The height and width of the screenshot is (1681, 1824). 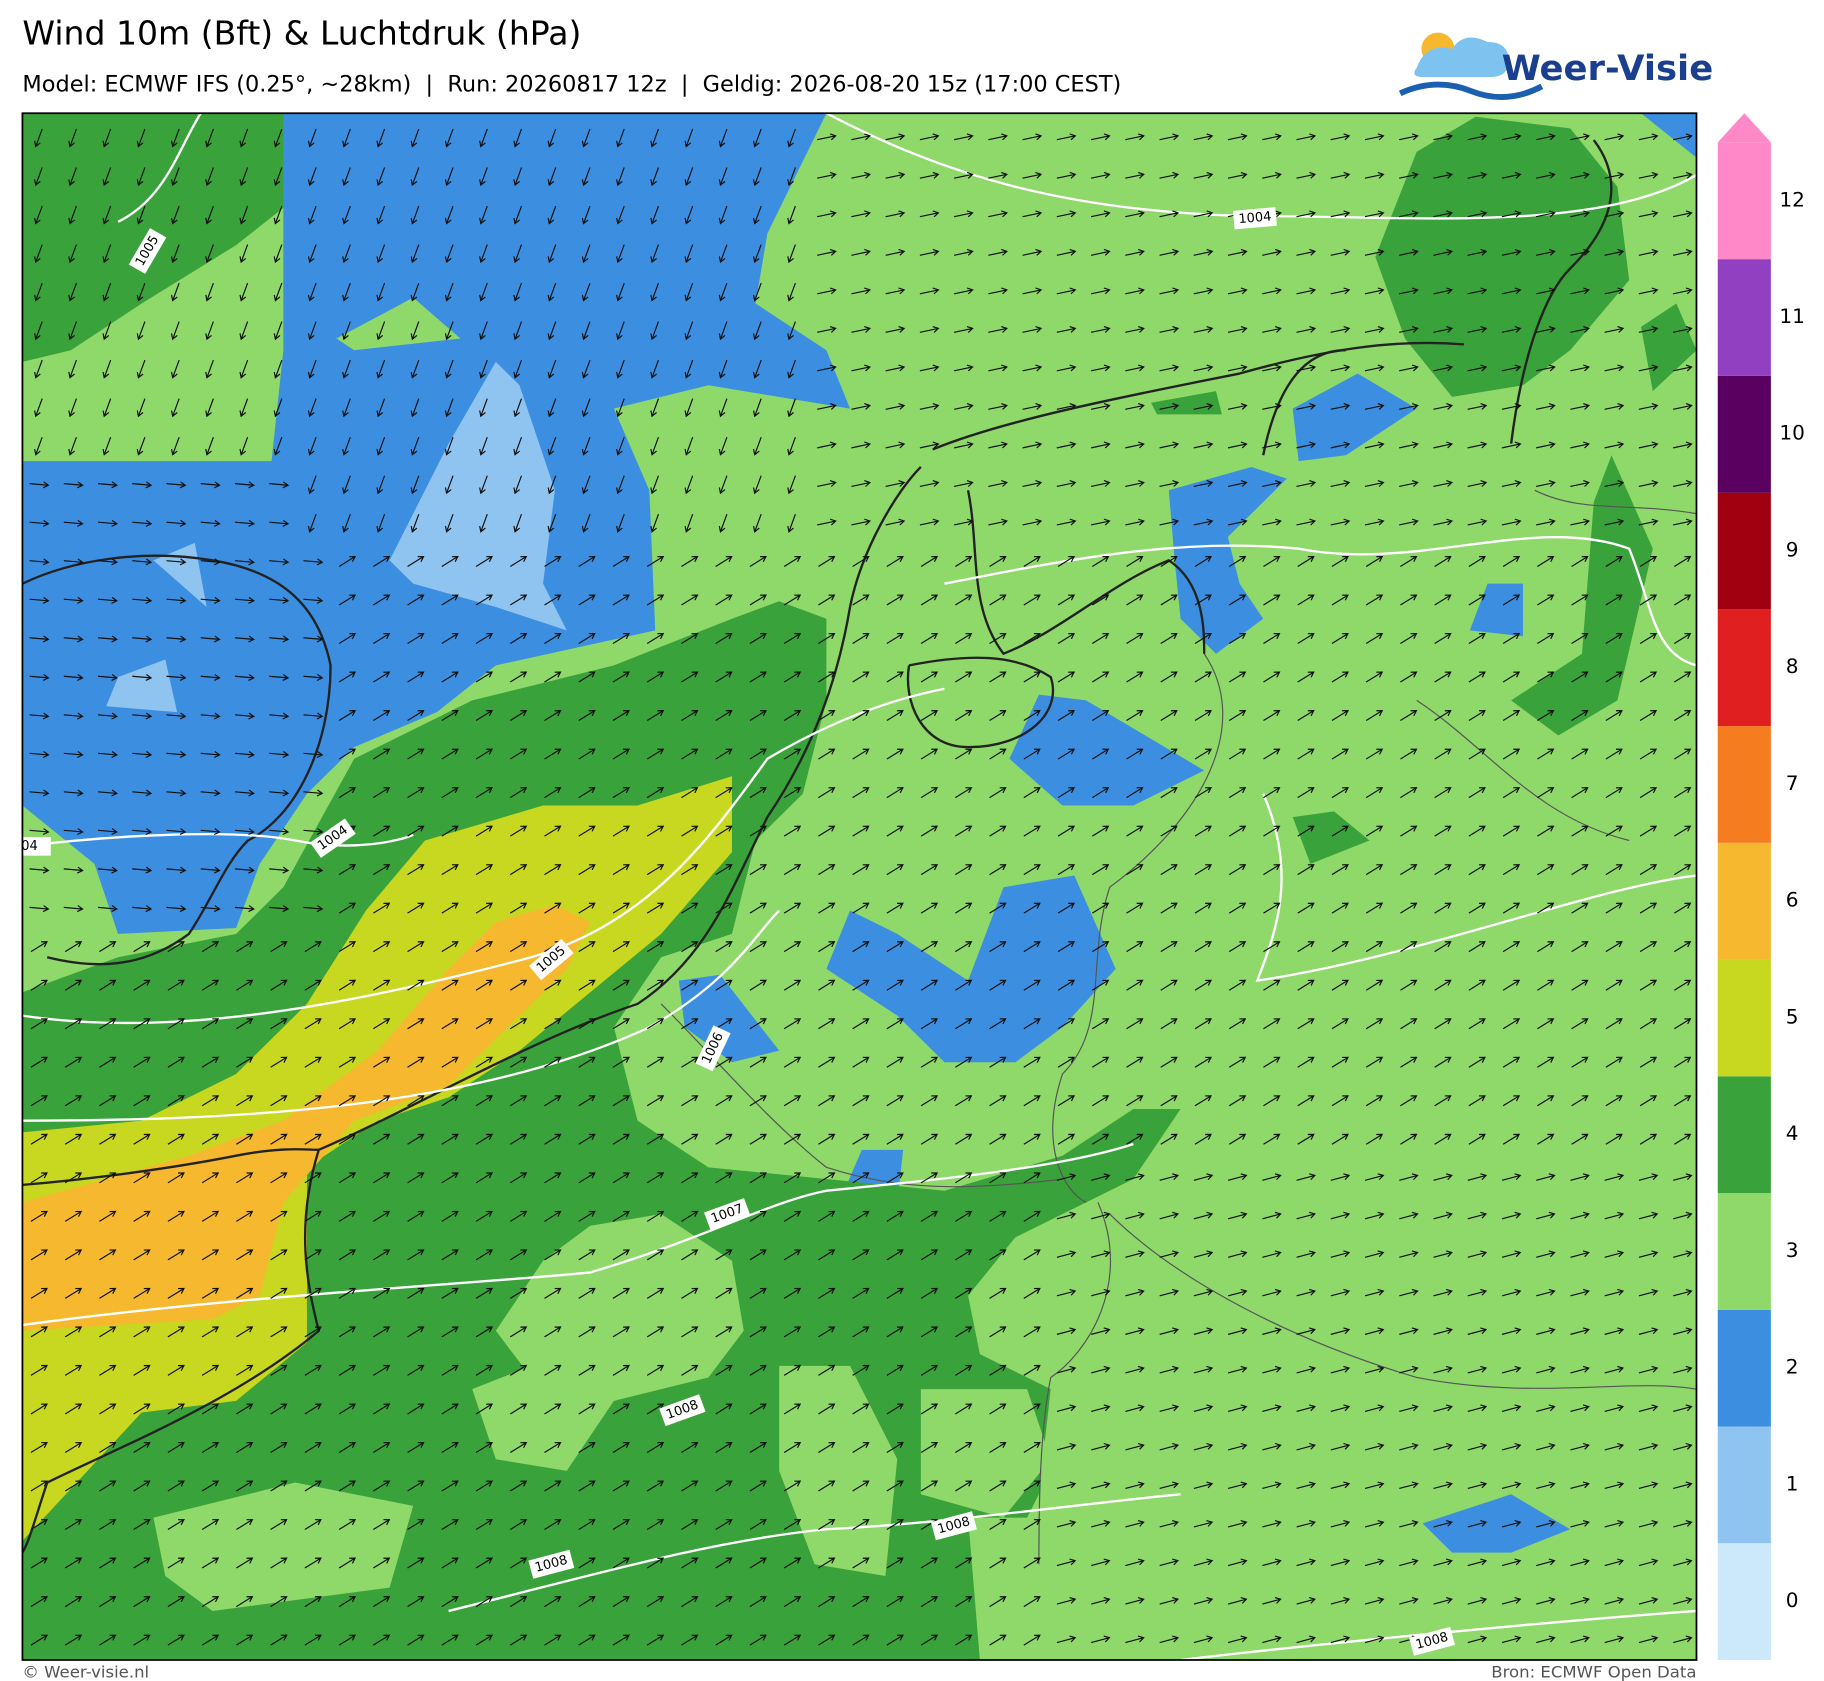 What do you see at coordinates (1792, 1017) in the screenshot?
I see `colorbar-label: 5` at bounding box center [1792, 1017].